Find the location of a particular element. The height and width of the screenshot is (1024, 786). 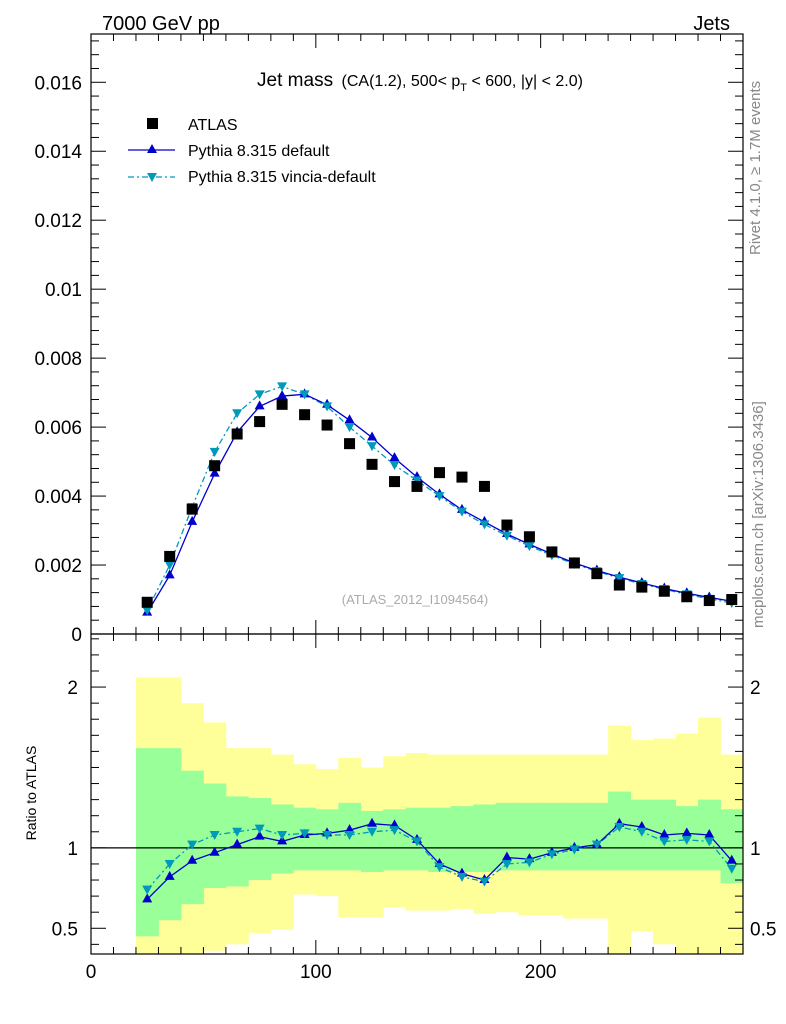

y-tick-label-main: 0.01 is located at coordinates (63, 290).